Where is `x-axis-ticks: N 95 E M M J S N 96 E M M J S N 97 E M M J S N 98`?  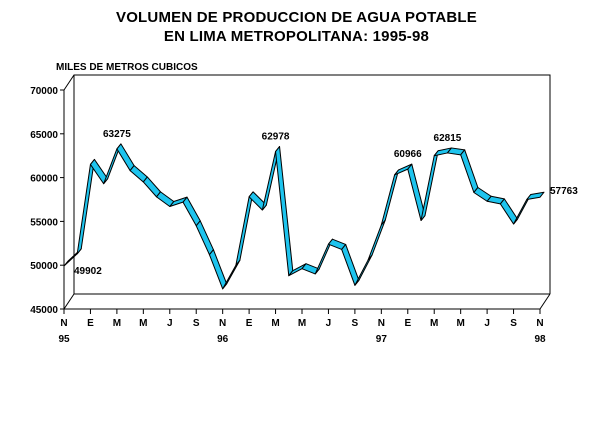
x-axis-ticks: N 95 E M M J S N 96 E M M J S N 97 E M M J S N 98 is located at coordinates (302, 327).